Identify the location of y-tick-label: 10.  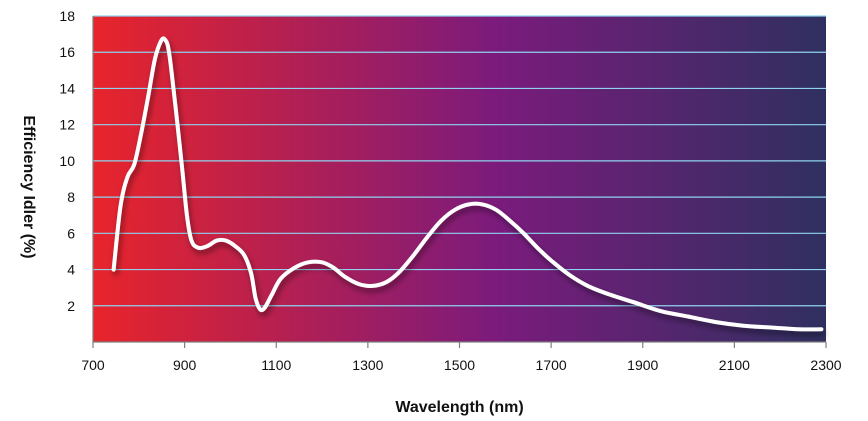
(67, 161).